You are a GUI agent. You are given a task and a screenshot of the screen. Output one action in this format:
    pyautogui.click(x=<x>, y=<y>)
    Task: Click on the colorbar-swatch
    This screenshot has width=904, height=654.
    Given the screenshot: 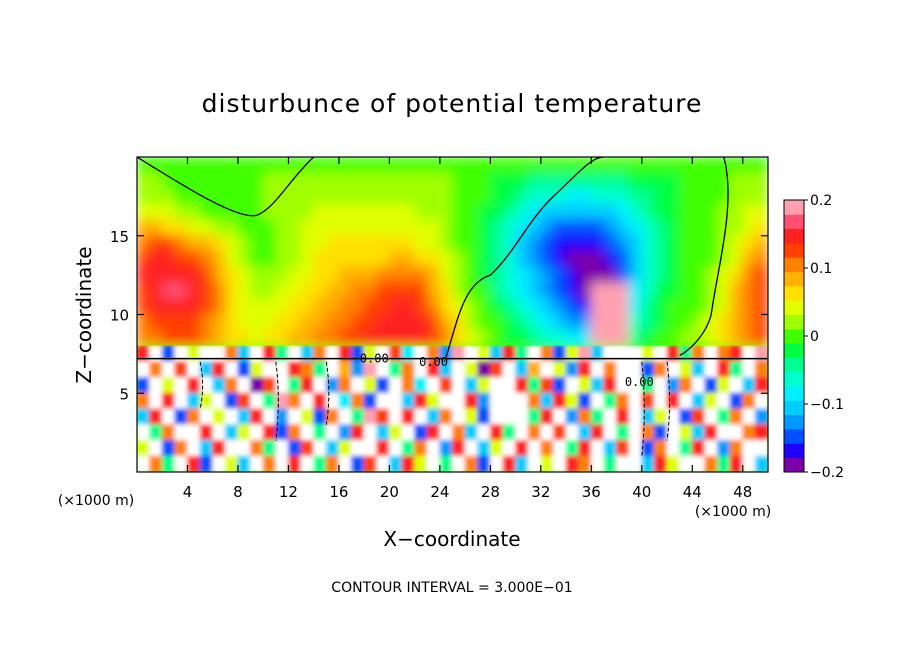 What is the action you would take?
    pyautogui.click(x=794, y=336)
    